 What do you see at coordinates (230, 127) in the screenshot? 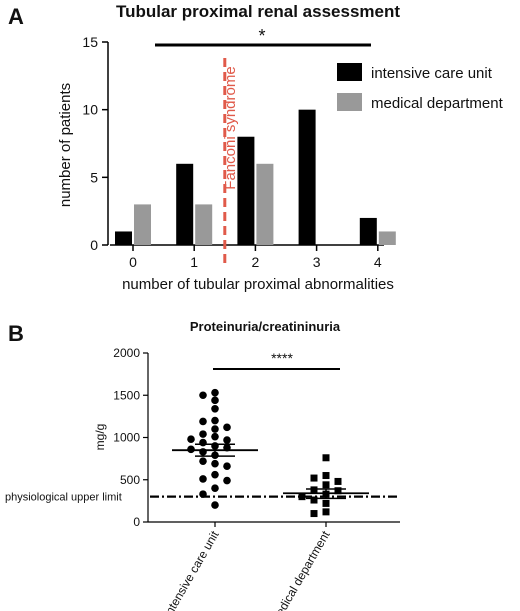
I see `fanconi-label: Fanconi syndrome` at bounding box center [230, 127].